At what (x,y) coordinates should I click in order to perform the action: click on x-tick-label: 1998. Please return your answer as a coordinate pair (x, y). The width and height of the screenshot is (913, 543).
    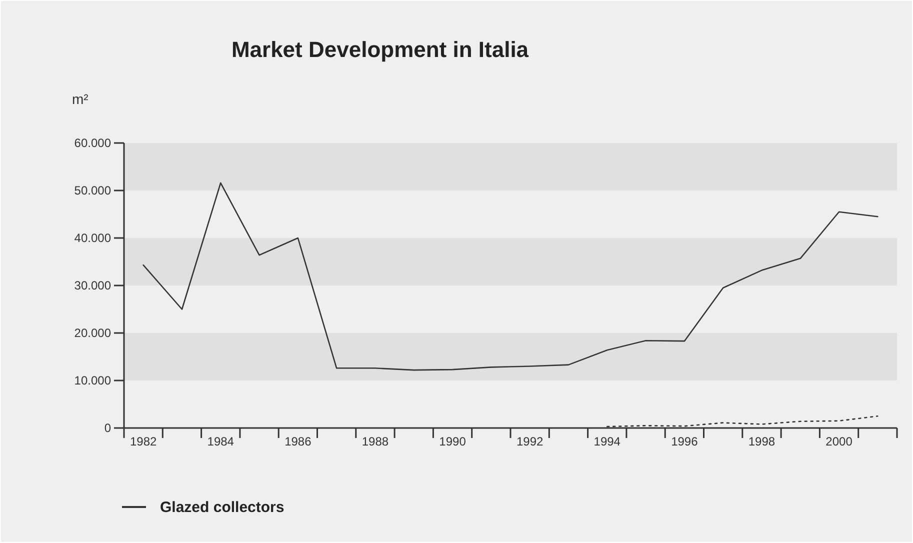
    Looking at the image, I should click on (762, 441).